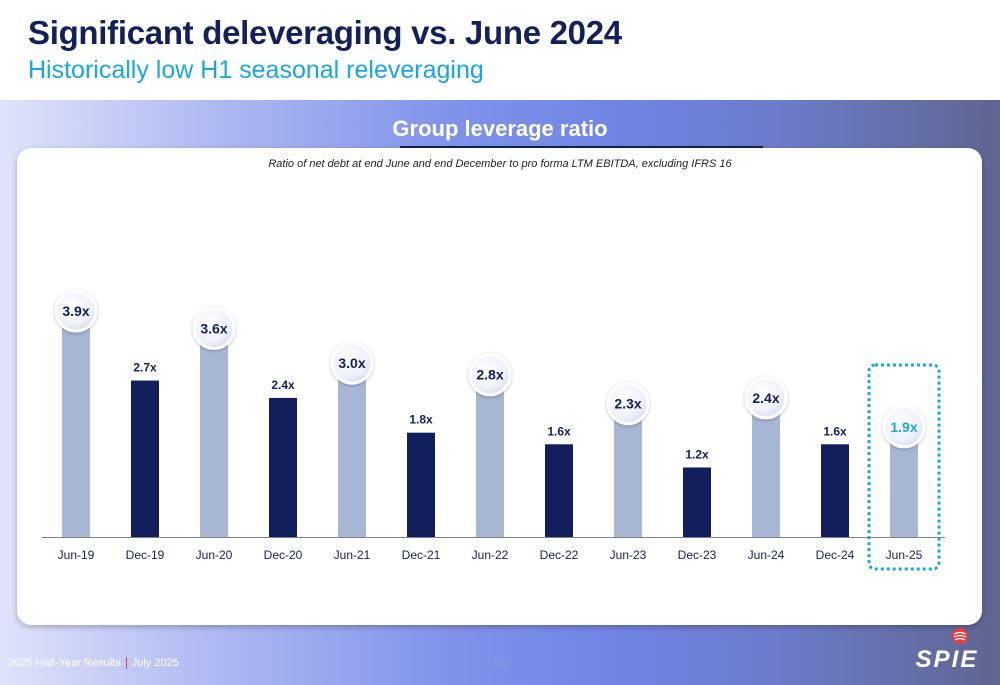  What do you see at coordinates (766, 555) in the screenshot?
I see `x-tick-jun-24: Jun-24` at bounding box center [766, 555].